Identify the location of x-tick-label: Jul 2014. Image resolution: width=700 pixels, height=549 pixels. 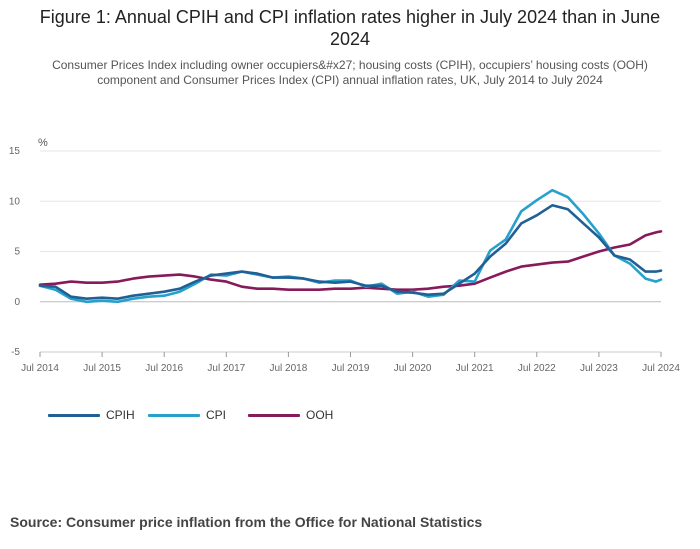
(40, 368).